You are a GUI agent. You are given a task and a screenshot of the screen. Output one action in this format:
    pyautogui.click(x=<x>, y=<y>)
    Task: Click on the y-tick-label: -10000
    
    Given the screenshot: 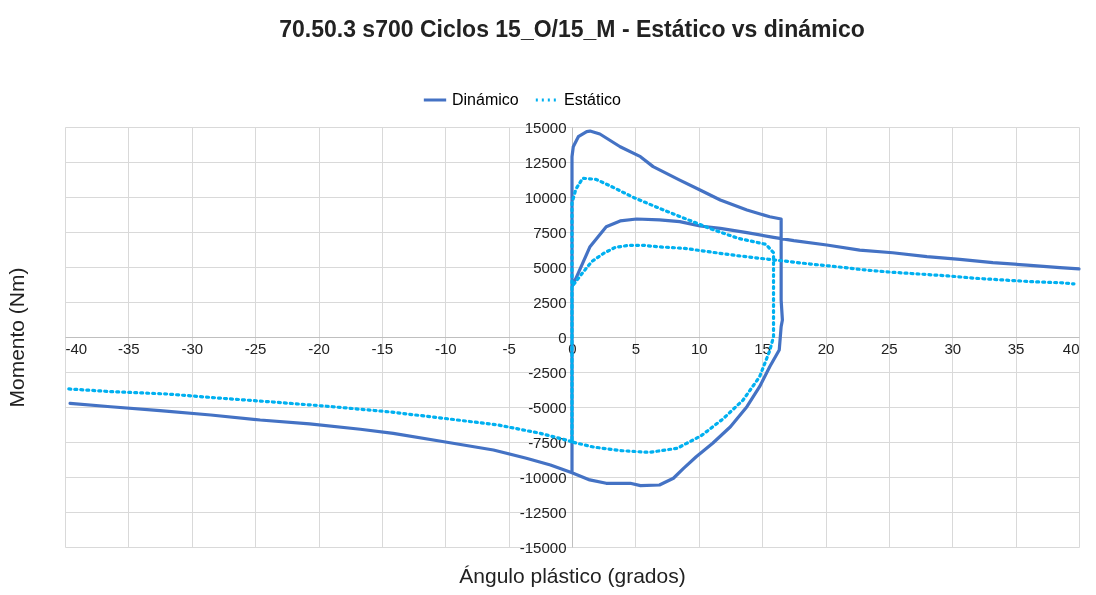 What is the action you would take?
    pyautogui.click(x=543, y=477)
    